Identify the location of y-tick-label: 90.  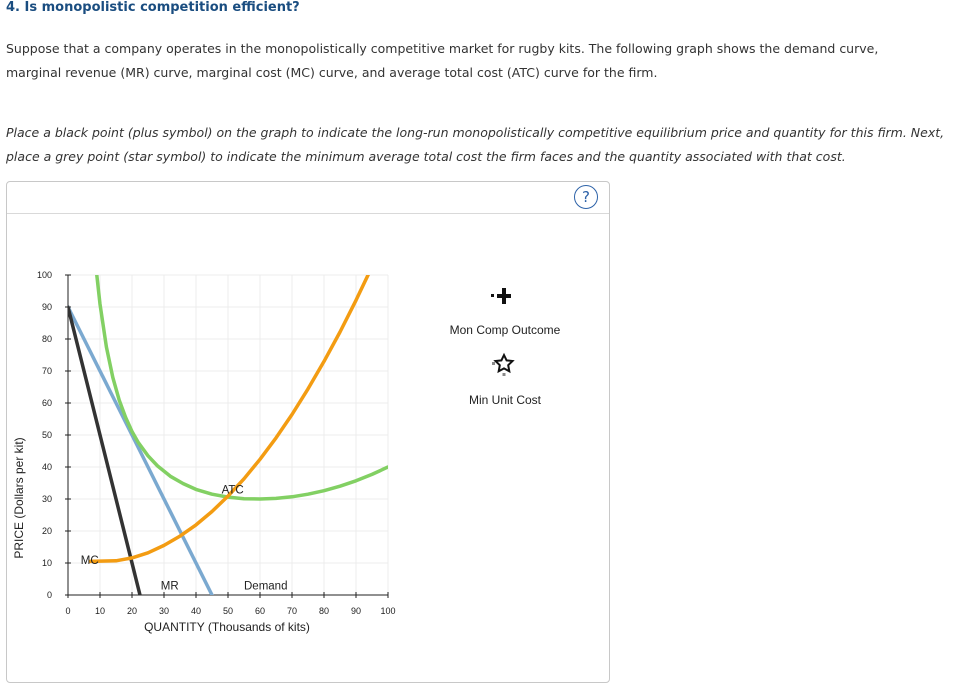
(47, 307).